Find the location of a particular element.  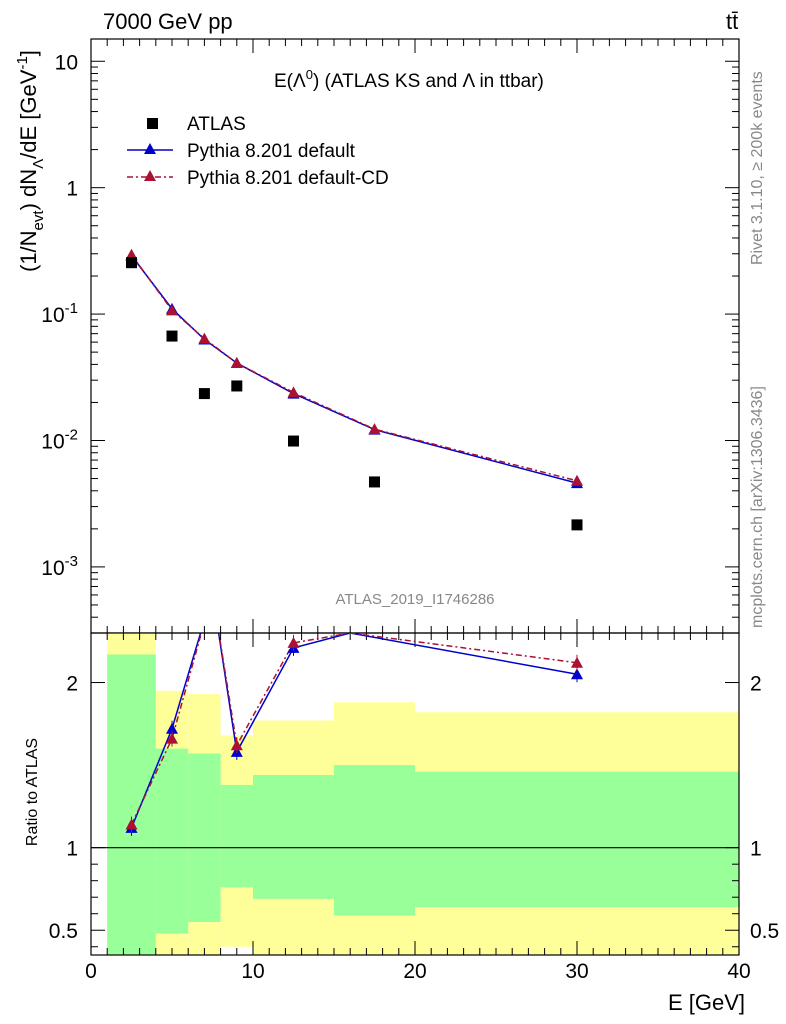

x-axis-label: E [GeV] is located at coordinates (706, 1002).